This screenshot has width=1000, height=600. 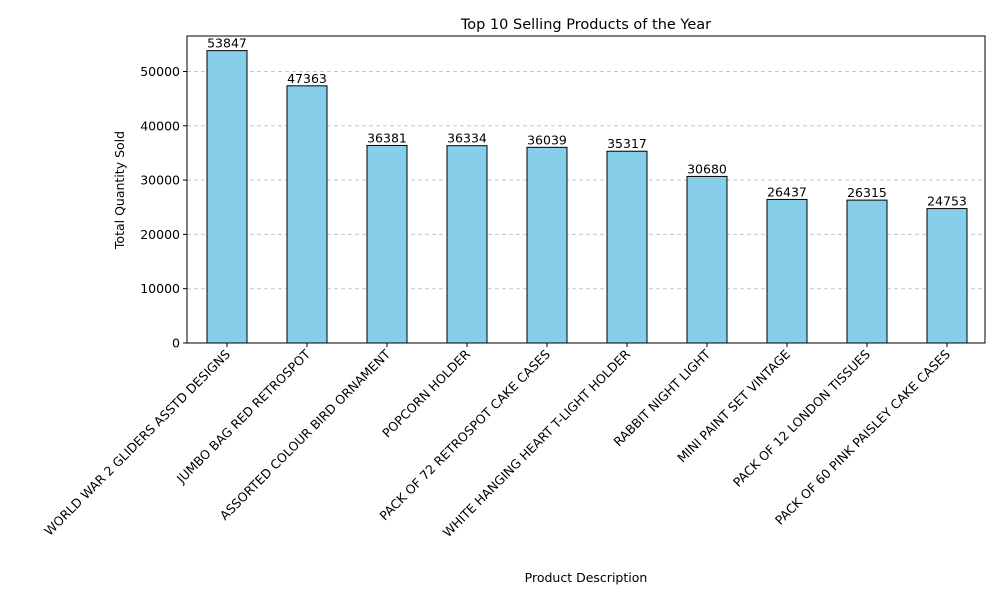 I want to click on x-tick-label: ASSORTED COLOUR BIRD ORNAMENT, so click(x=305, y=434).